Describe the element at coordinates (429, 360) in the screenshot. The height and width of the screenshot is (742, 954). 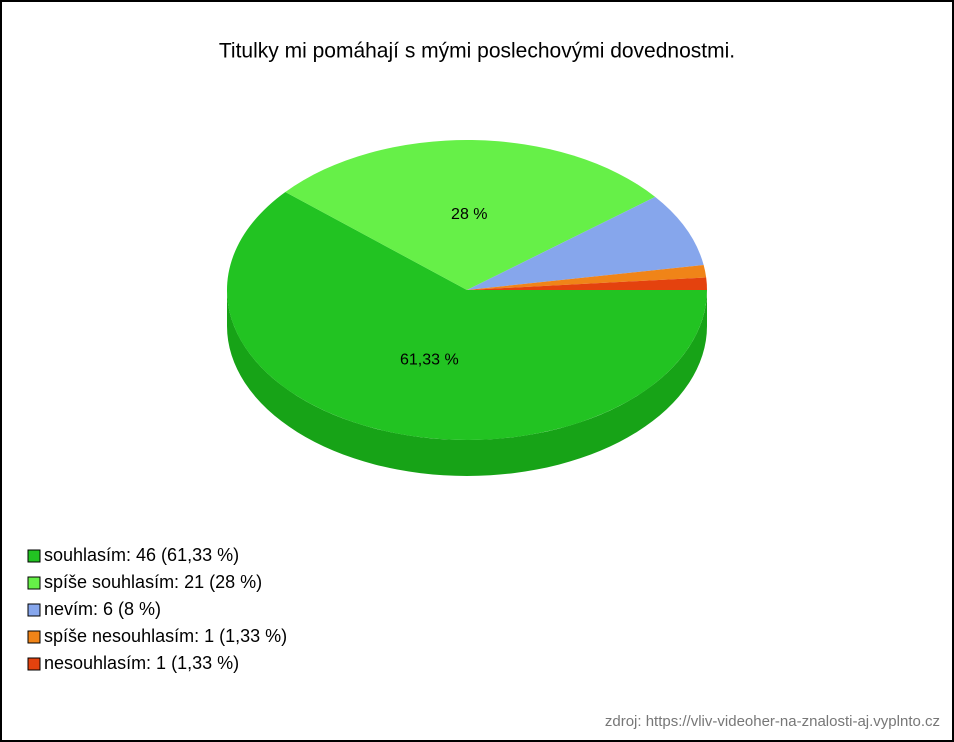
I see `data-label: 61,33 %` at that location.